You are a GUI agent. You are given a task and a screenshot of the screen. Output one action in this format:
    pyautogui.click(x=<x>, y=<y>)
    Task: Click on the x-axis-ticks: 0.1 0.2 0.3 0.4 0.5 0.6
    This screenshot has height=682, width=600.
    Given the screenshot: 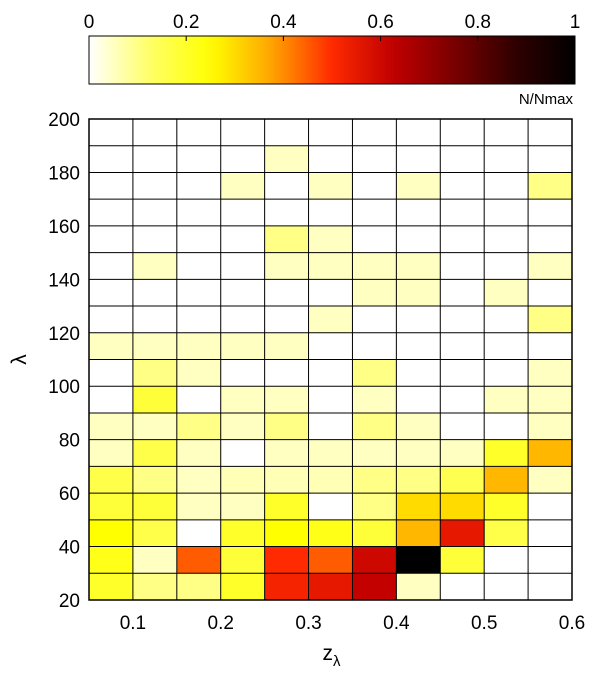 What is the action you would take?
    pyautogui.click(x=353, y=623)
    